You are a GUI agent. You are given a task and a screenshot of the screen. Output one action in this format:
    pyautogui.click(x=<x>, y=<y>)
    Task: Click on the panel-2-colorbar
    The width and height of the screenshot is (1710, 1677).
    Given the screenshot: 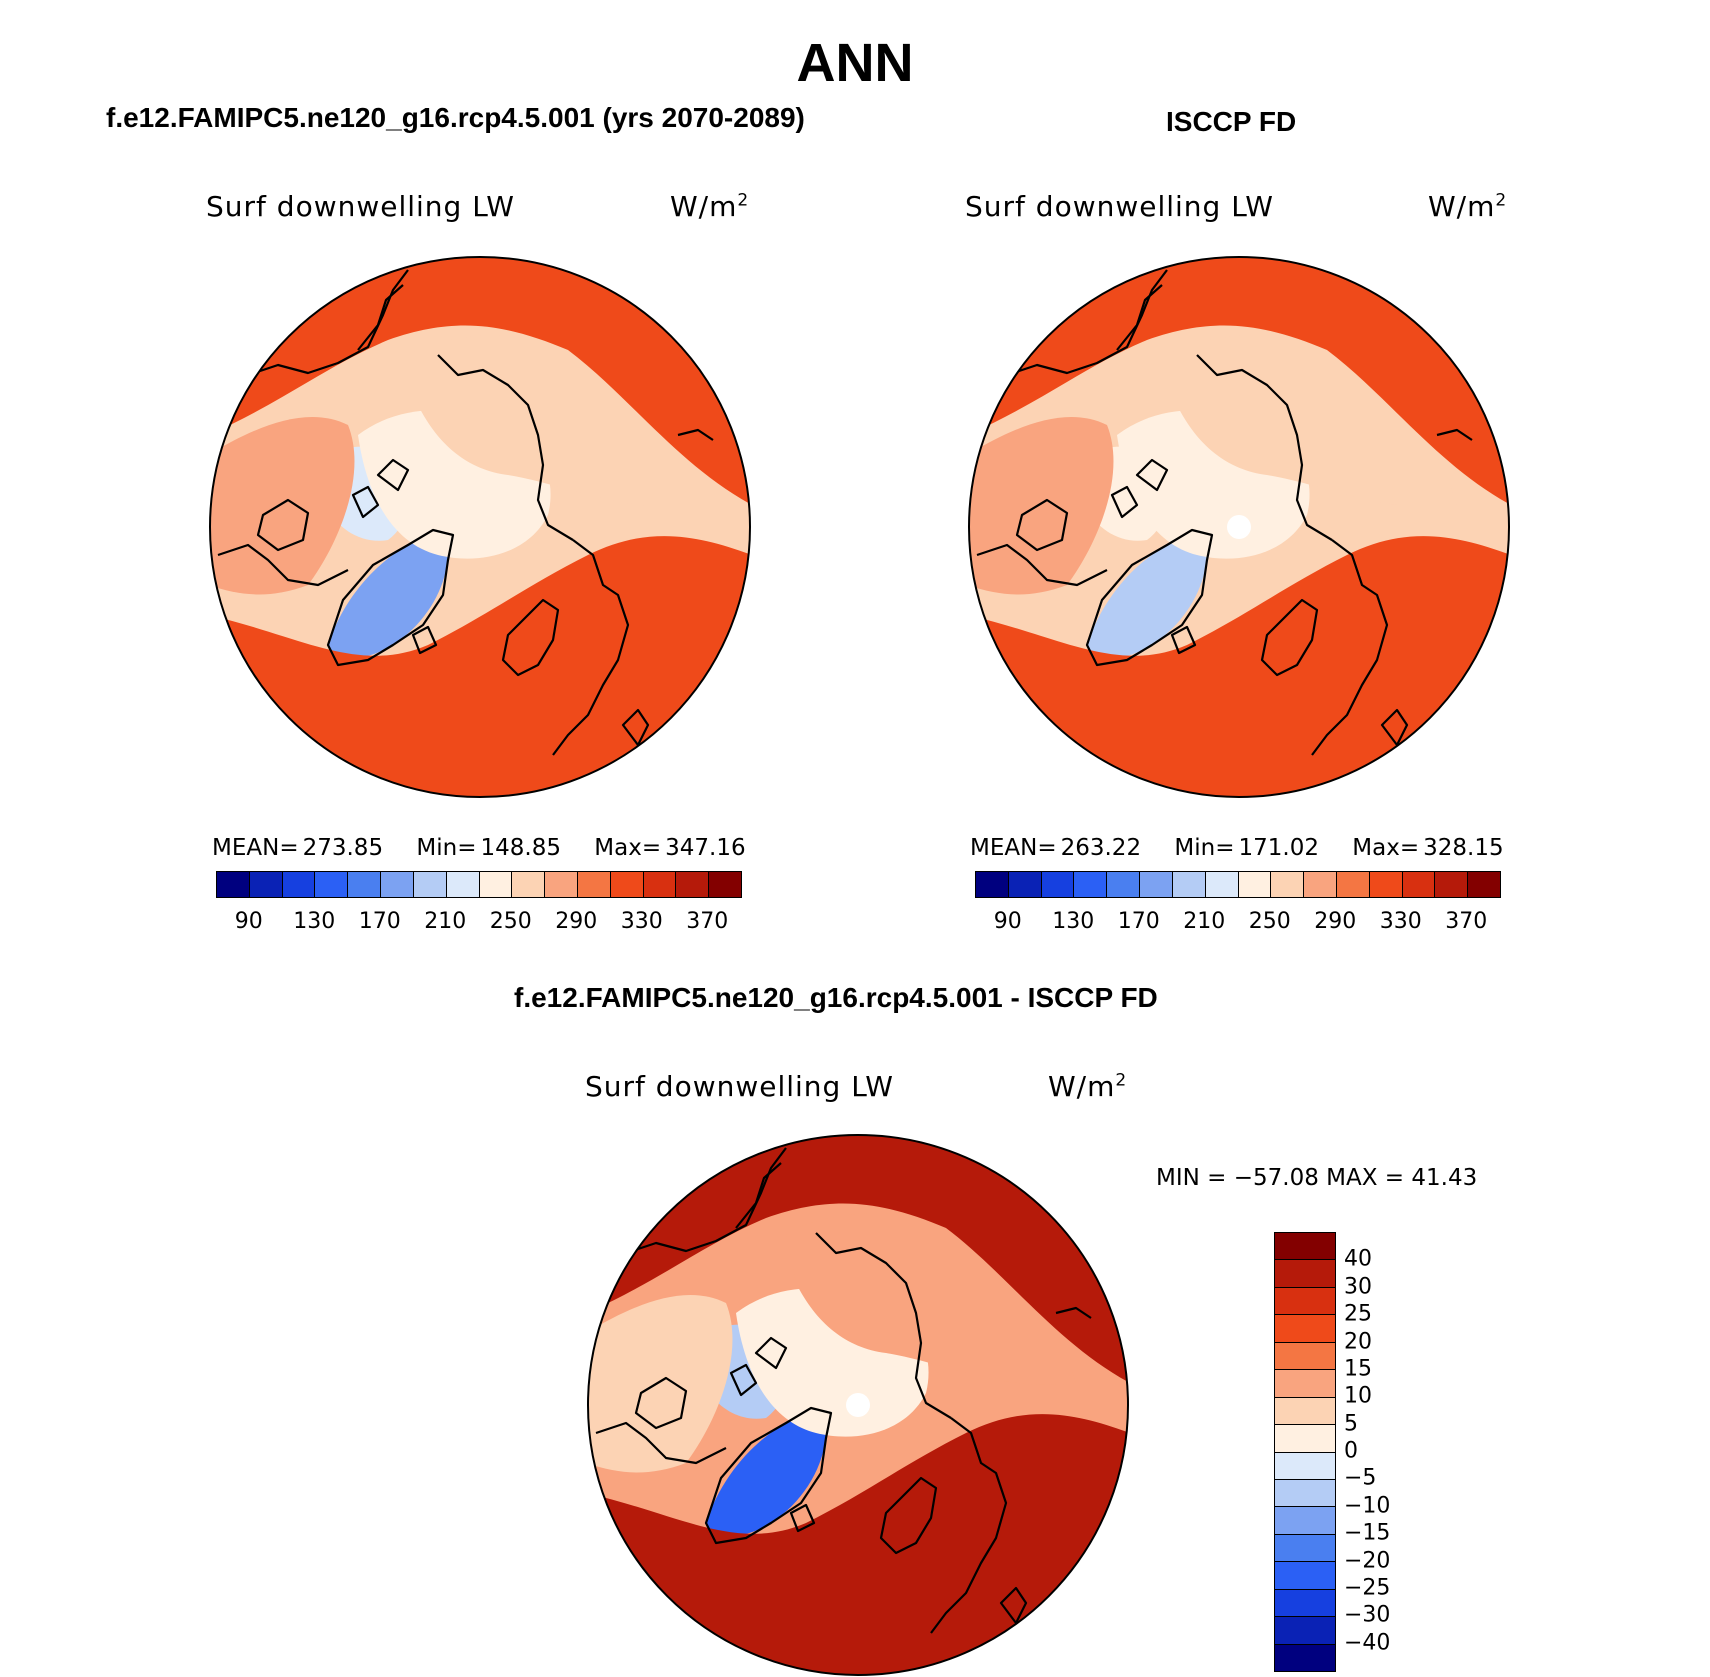 What is the action you would take?
    pyautogui.click(x=1238, y=884)
    